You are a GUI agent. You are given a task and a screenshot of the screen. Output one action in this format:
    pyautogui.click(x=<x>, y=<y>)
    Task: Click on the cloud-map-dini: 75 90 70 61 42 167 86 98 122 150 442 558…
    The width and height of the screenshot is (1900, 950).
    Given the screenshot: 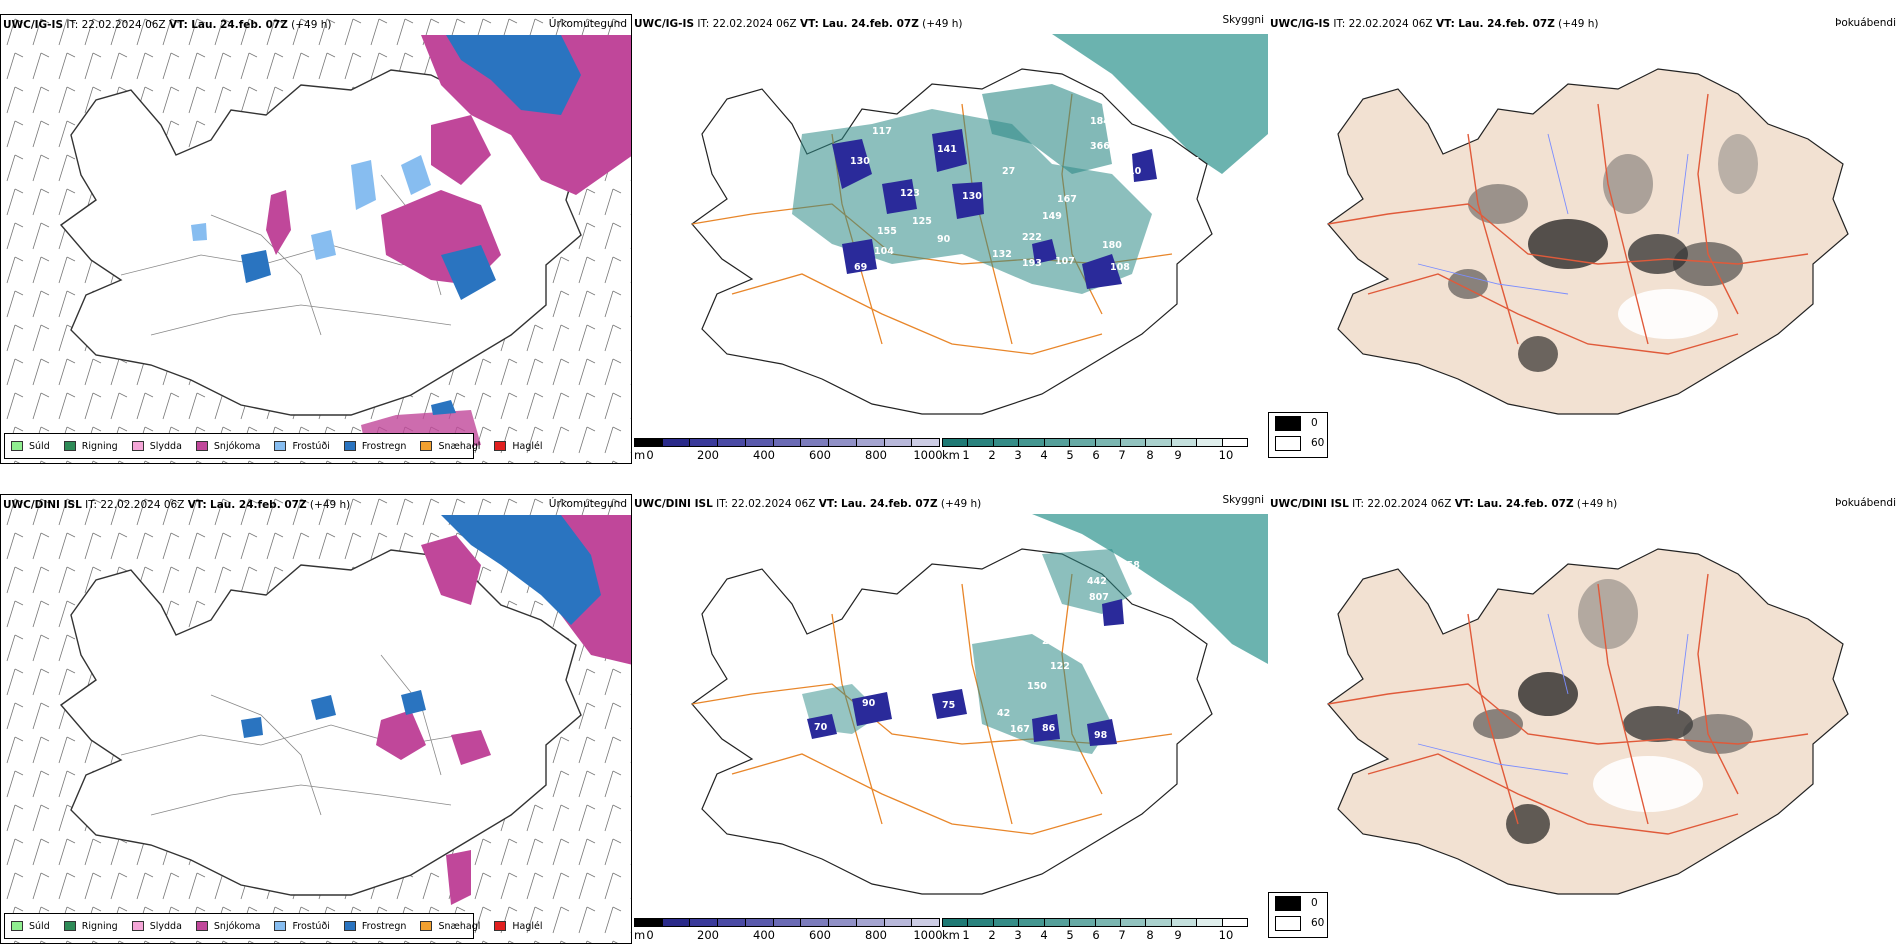 What is the action you would take?
    pyautogui.click(x=979, y=704)
    